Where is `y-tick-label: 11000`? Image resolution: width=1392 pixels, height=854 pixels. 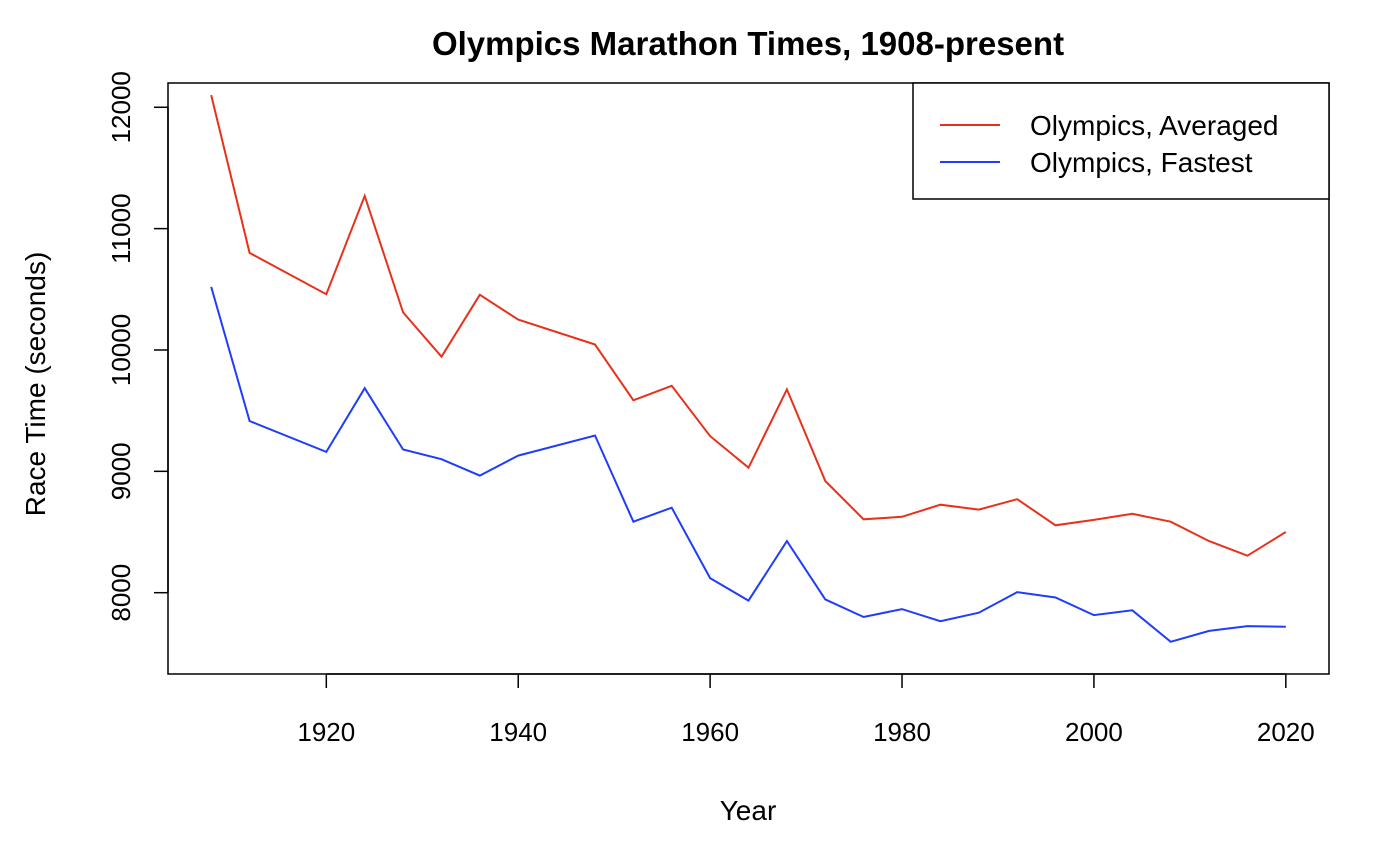
y-tick-label: 11000 is located at coordinates (121, 228).